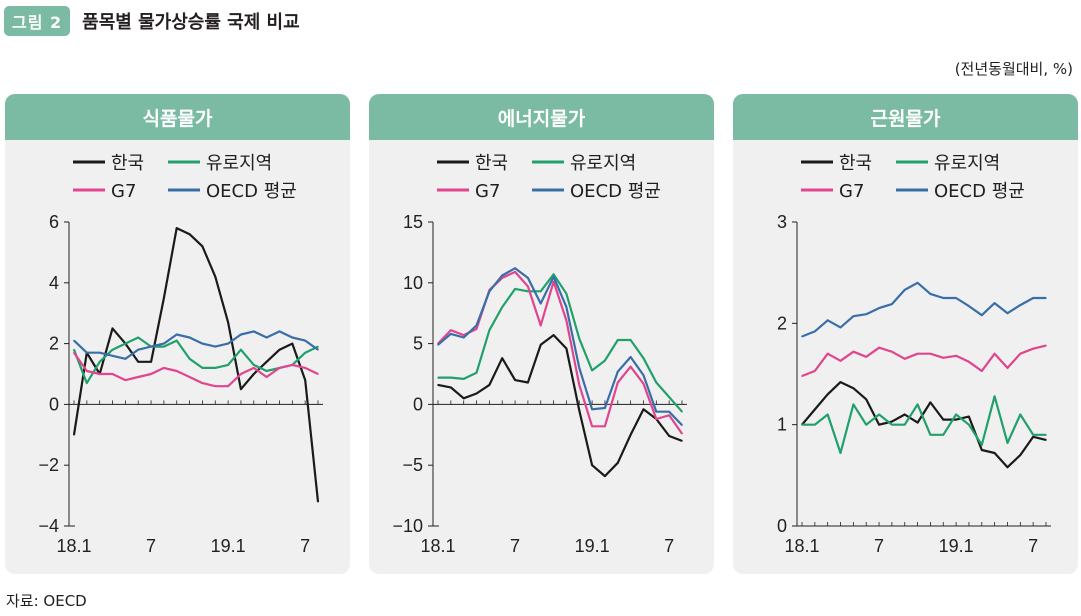  What do you see at coordinates (413, 222) in the screenshot?
I see `y-tick-label: 15` at bounding box center [413, 222].